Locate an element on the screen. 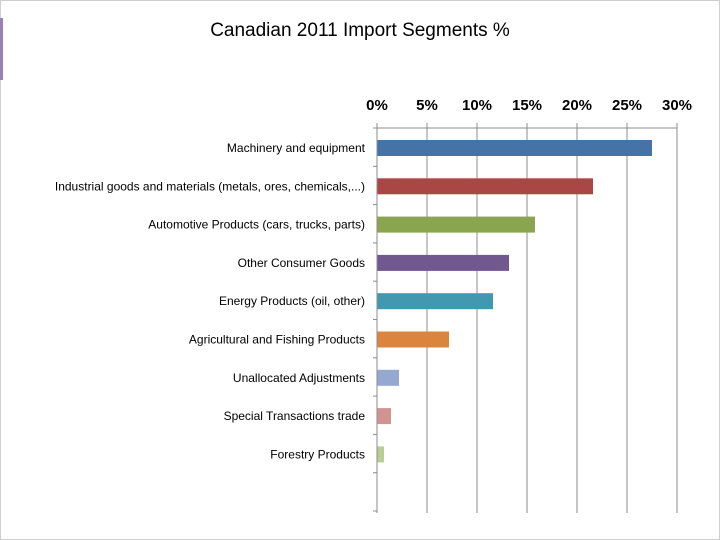  category-label: Energy Products (oil, other) is located at coordinates (292, 301).